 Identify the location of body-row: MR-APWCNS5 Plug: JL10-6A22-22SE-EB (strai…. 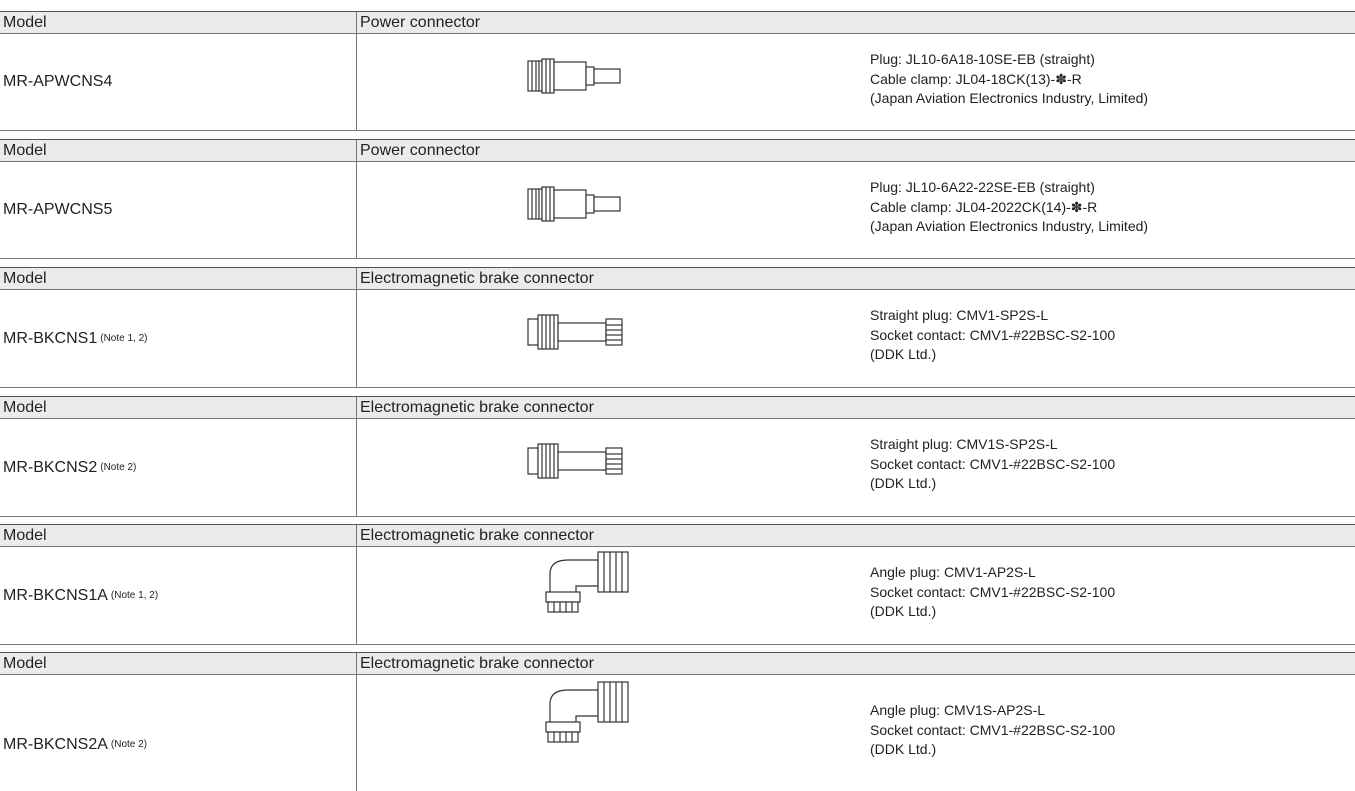
(677, 210).